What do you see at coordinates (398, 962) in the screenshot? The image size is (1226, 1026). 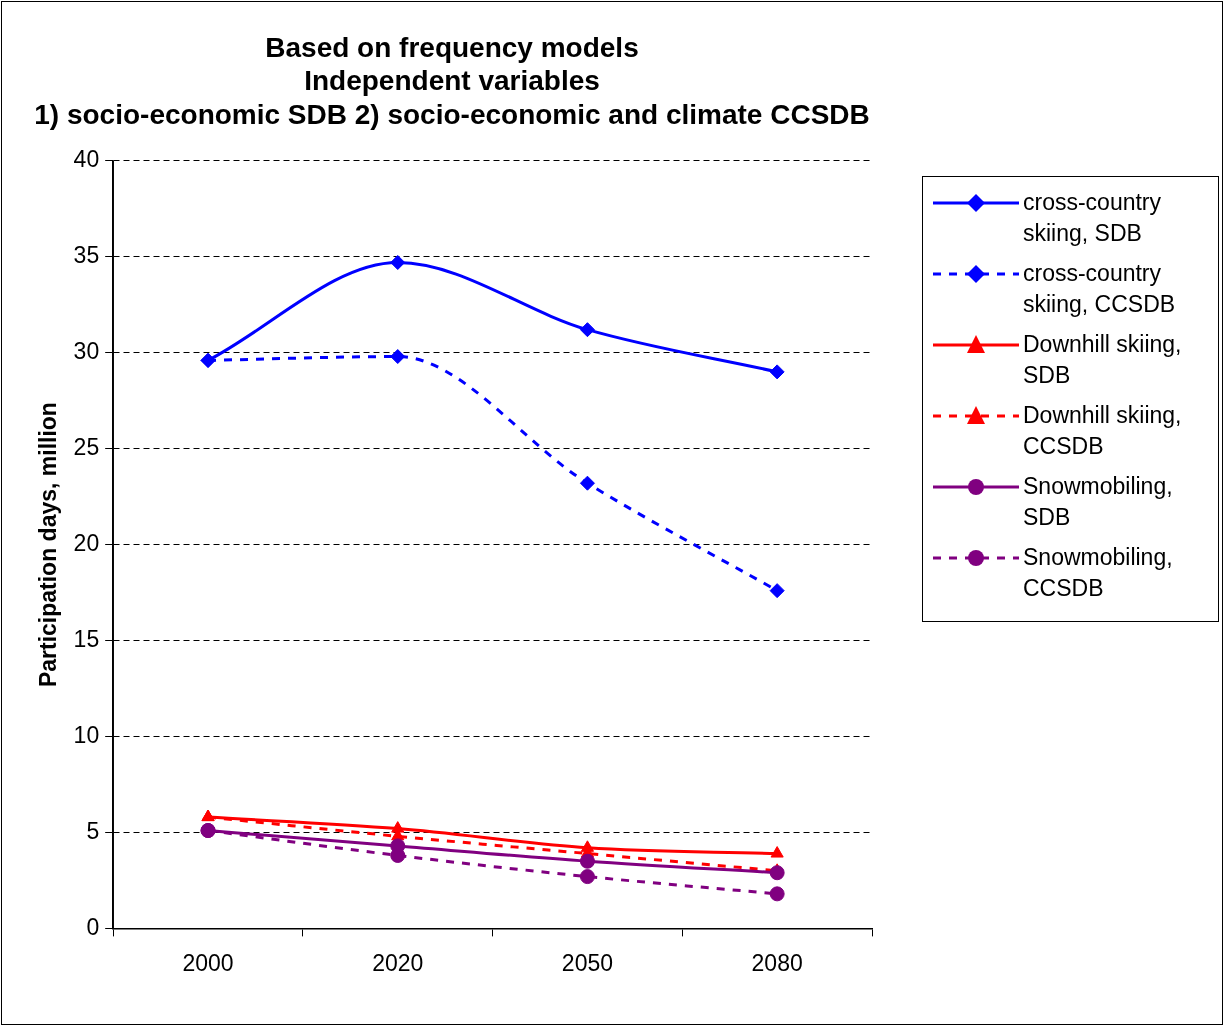 I see `x-tick-label: 2020` at bounding box center [398, 962].